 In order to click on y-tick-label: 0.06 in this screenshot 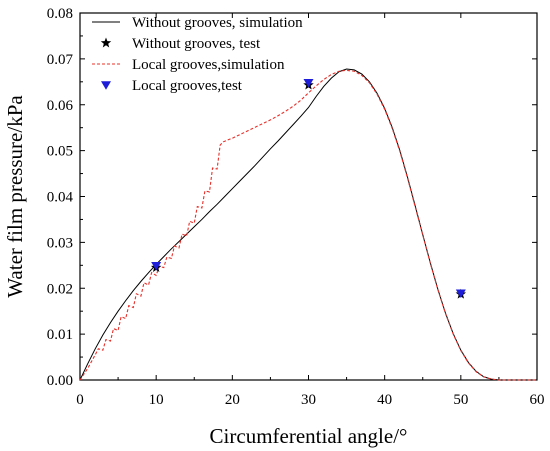, I will do `click(60, 106)`.